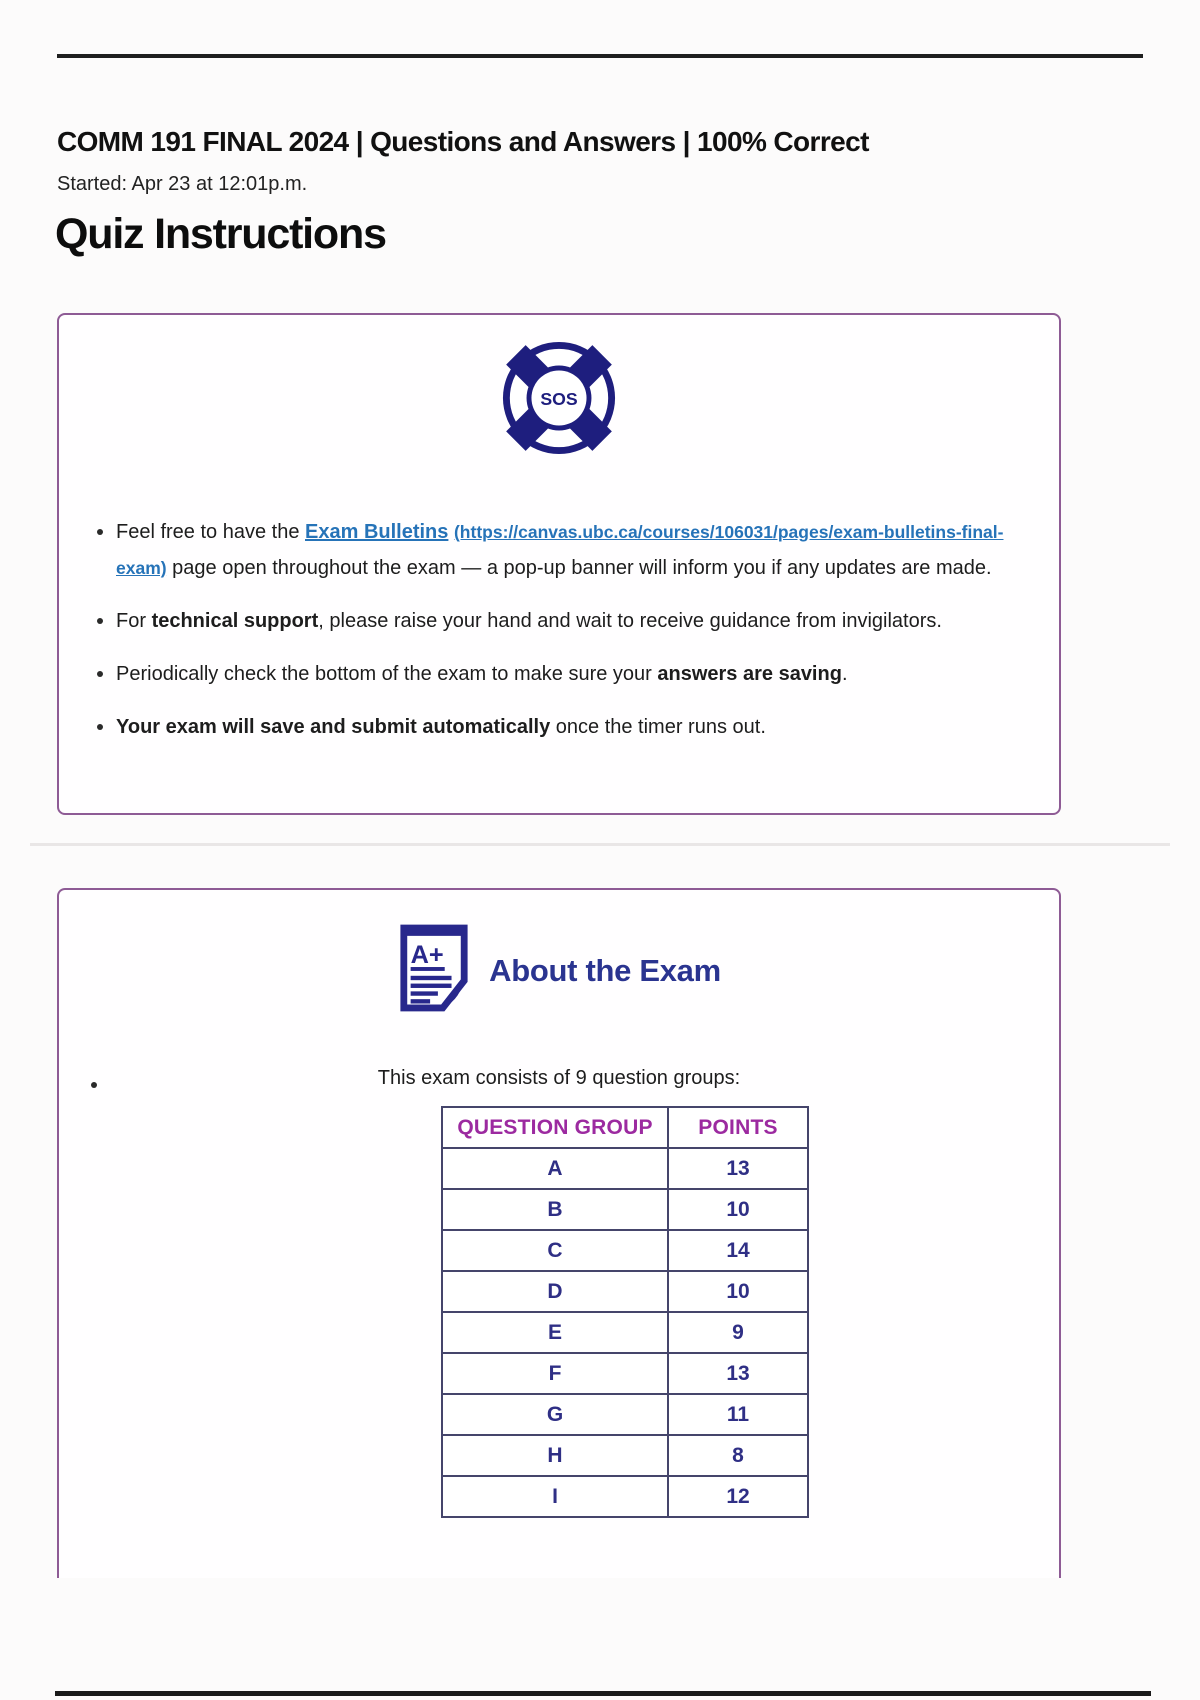 The image size is (1200, 1700). What do you see at coordinates (555, 1250) in the screenshot?
I see `group-cell: C` at bounding box center [555, 1250].